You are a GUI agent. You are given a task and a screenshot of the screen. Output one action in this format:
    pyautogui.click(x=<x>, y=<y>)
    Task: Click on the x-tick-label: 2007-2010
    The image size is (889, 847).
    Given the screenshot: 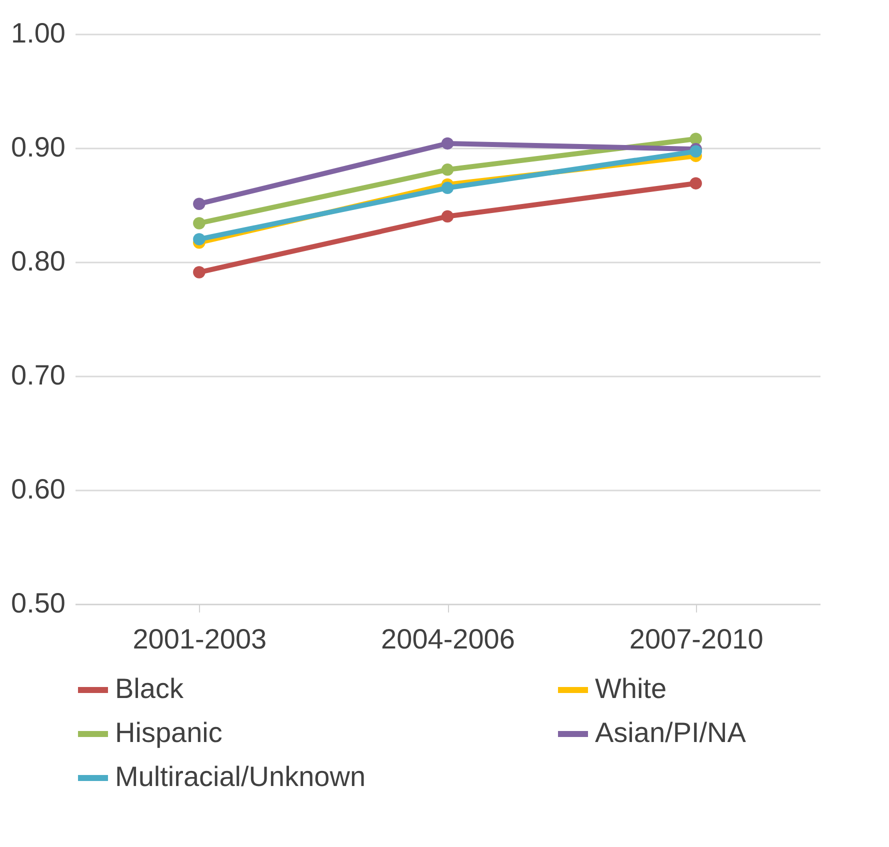 What is the action you would take?
    pyautogui.click(x=696, y=639)
    